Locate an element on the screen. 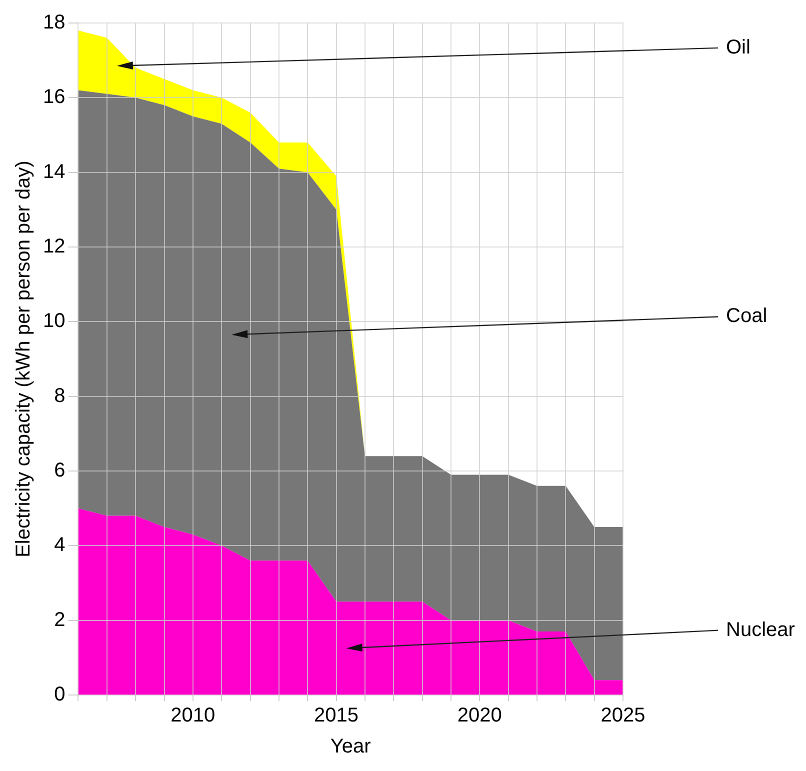 The image size is (806, 771). y-tick-label: 14 is located at coordinates (54, 171).